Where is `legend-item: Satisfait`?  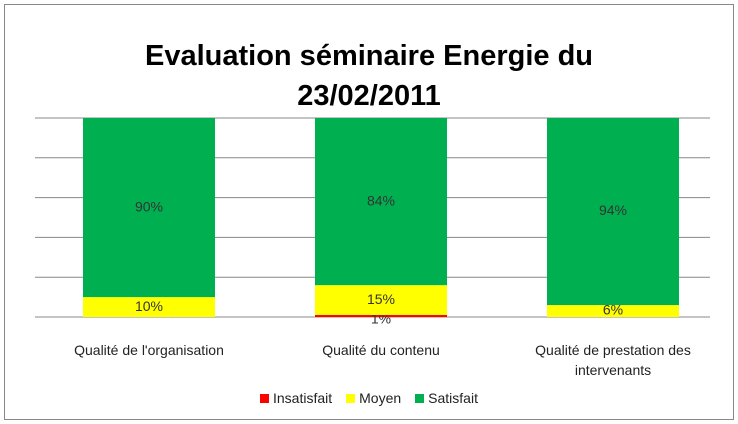
legend-item: Satisfait is located at coordinates (446, 398).